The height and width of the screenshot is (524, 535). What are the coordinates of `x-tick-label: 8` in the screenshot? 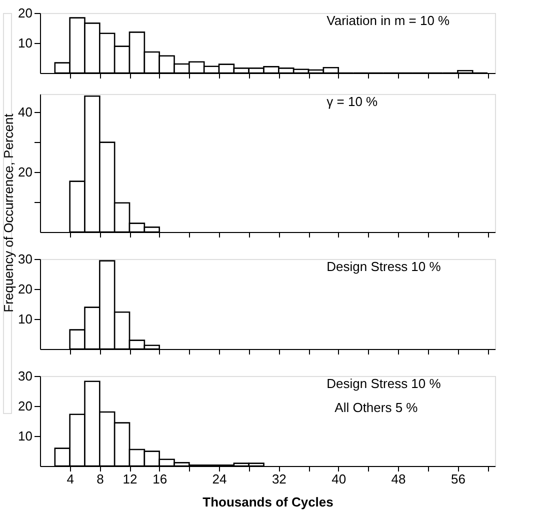 It's located at (100, 479).